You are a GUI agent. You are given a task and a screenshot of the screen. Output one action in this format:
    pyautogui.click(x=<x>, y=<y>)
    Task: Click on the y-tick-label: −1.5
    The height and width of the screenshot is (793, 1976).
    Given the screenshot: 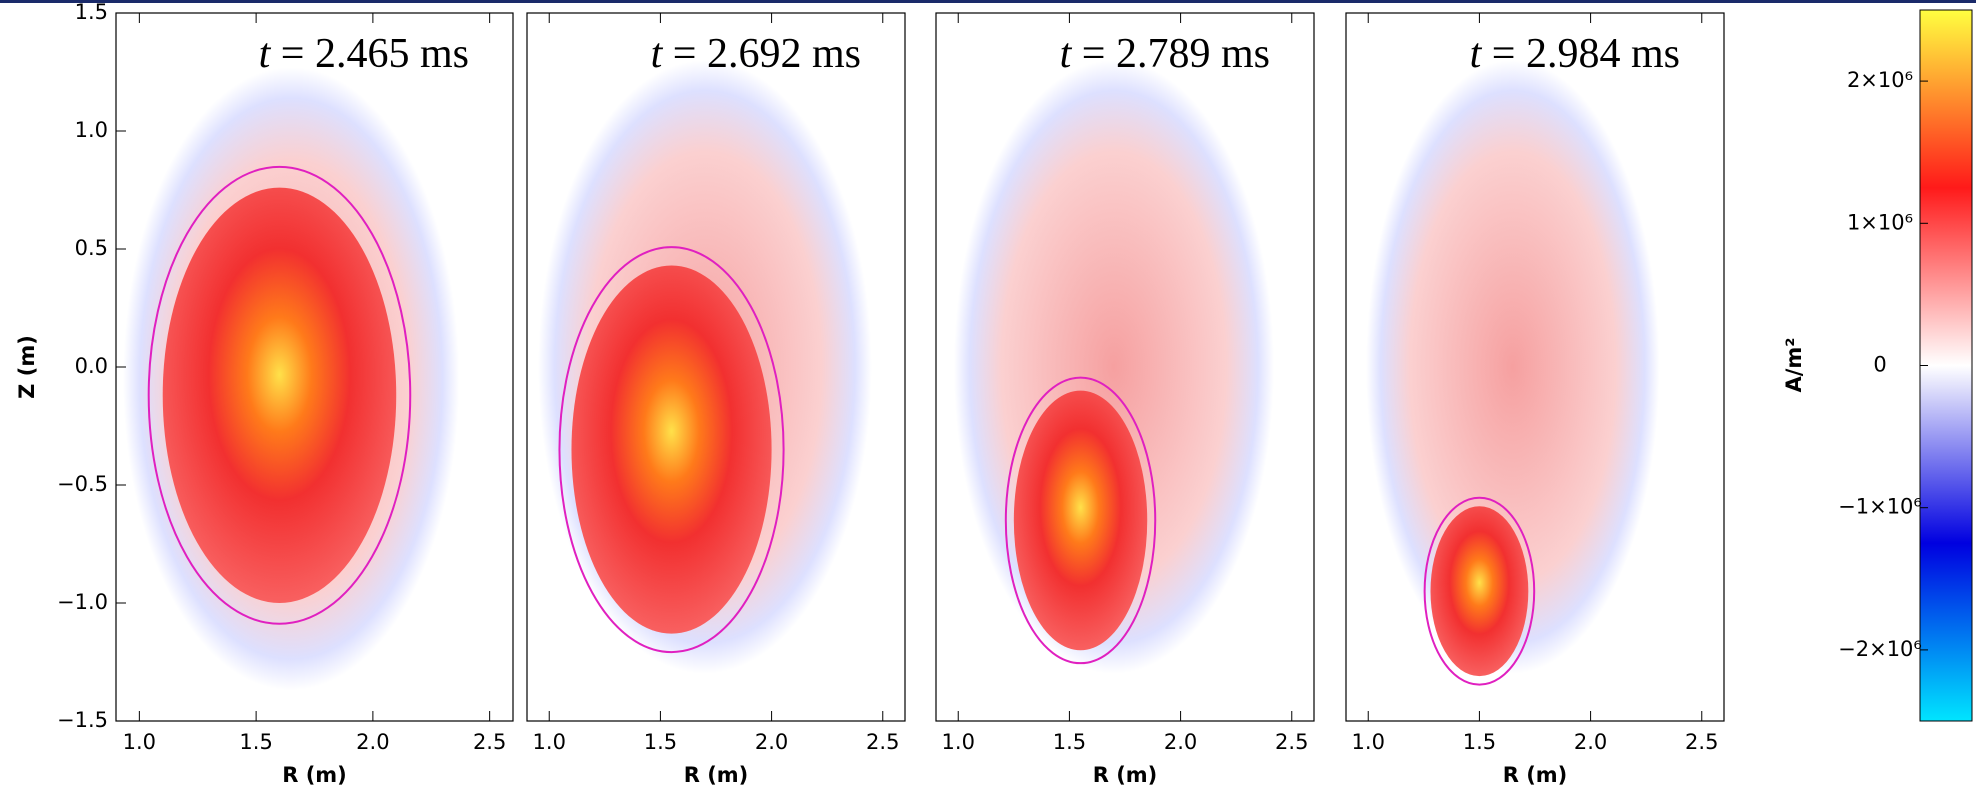 What is the action you would take?
    pyautogui.click(x=82, y=720)
    